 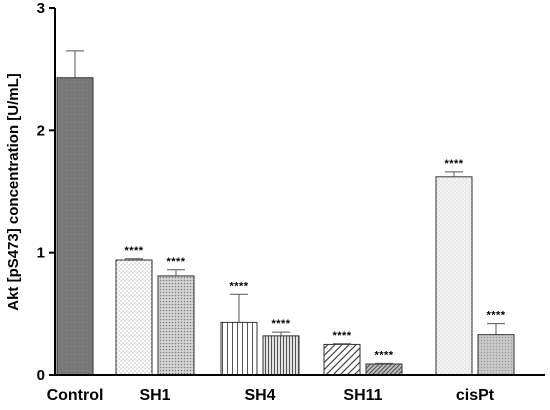 What do you see at coordinates (41, 375) in the screenshot?
I see `y-tick-label: 0` at bounding box center [41, 375].